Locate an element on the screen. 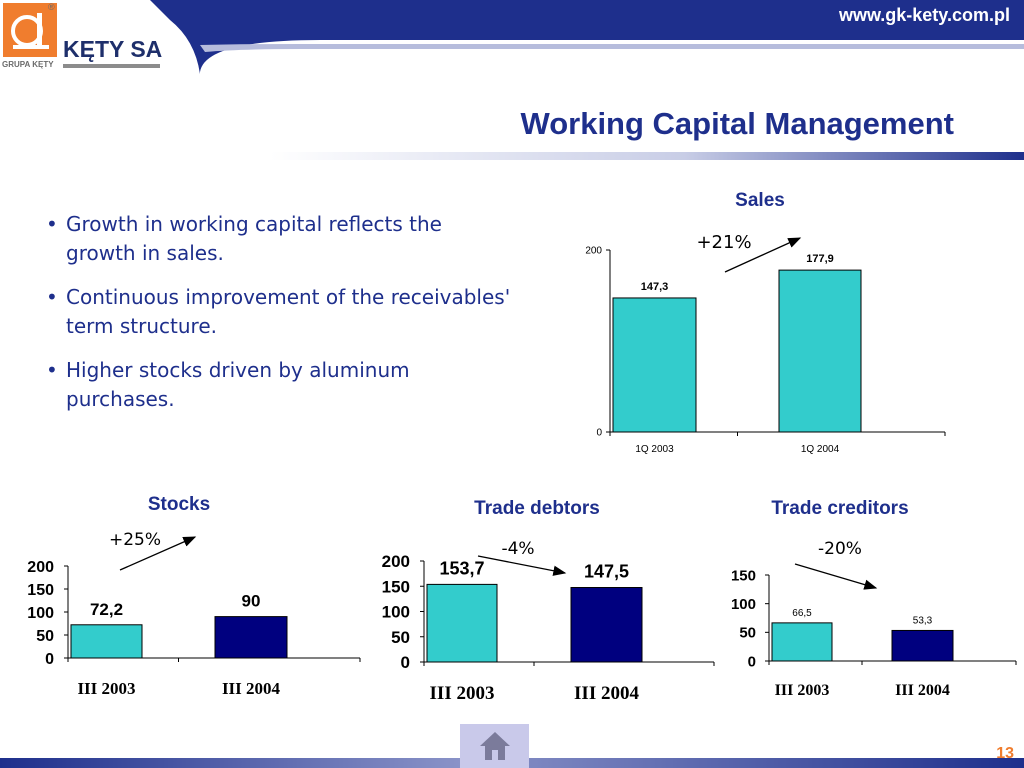 This screenshot has height=768, width=1024. logo-text: KĘTY SA is located at coordinates (113, 49).